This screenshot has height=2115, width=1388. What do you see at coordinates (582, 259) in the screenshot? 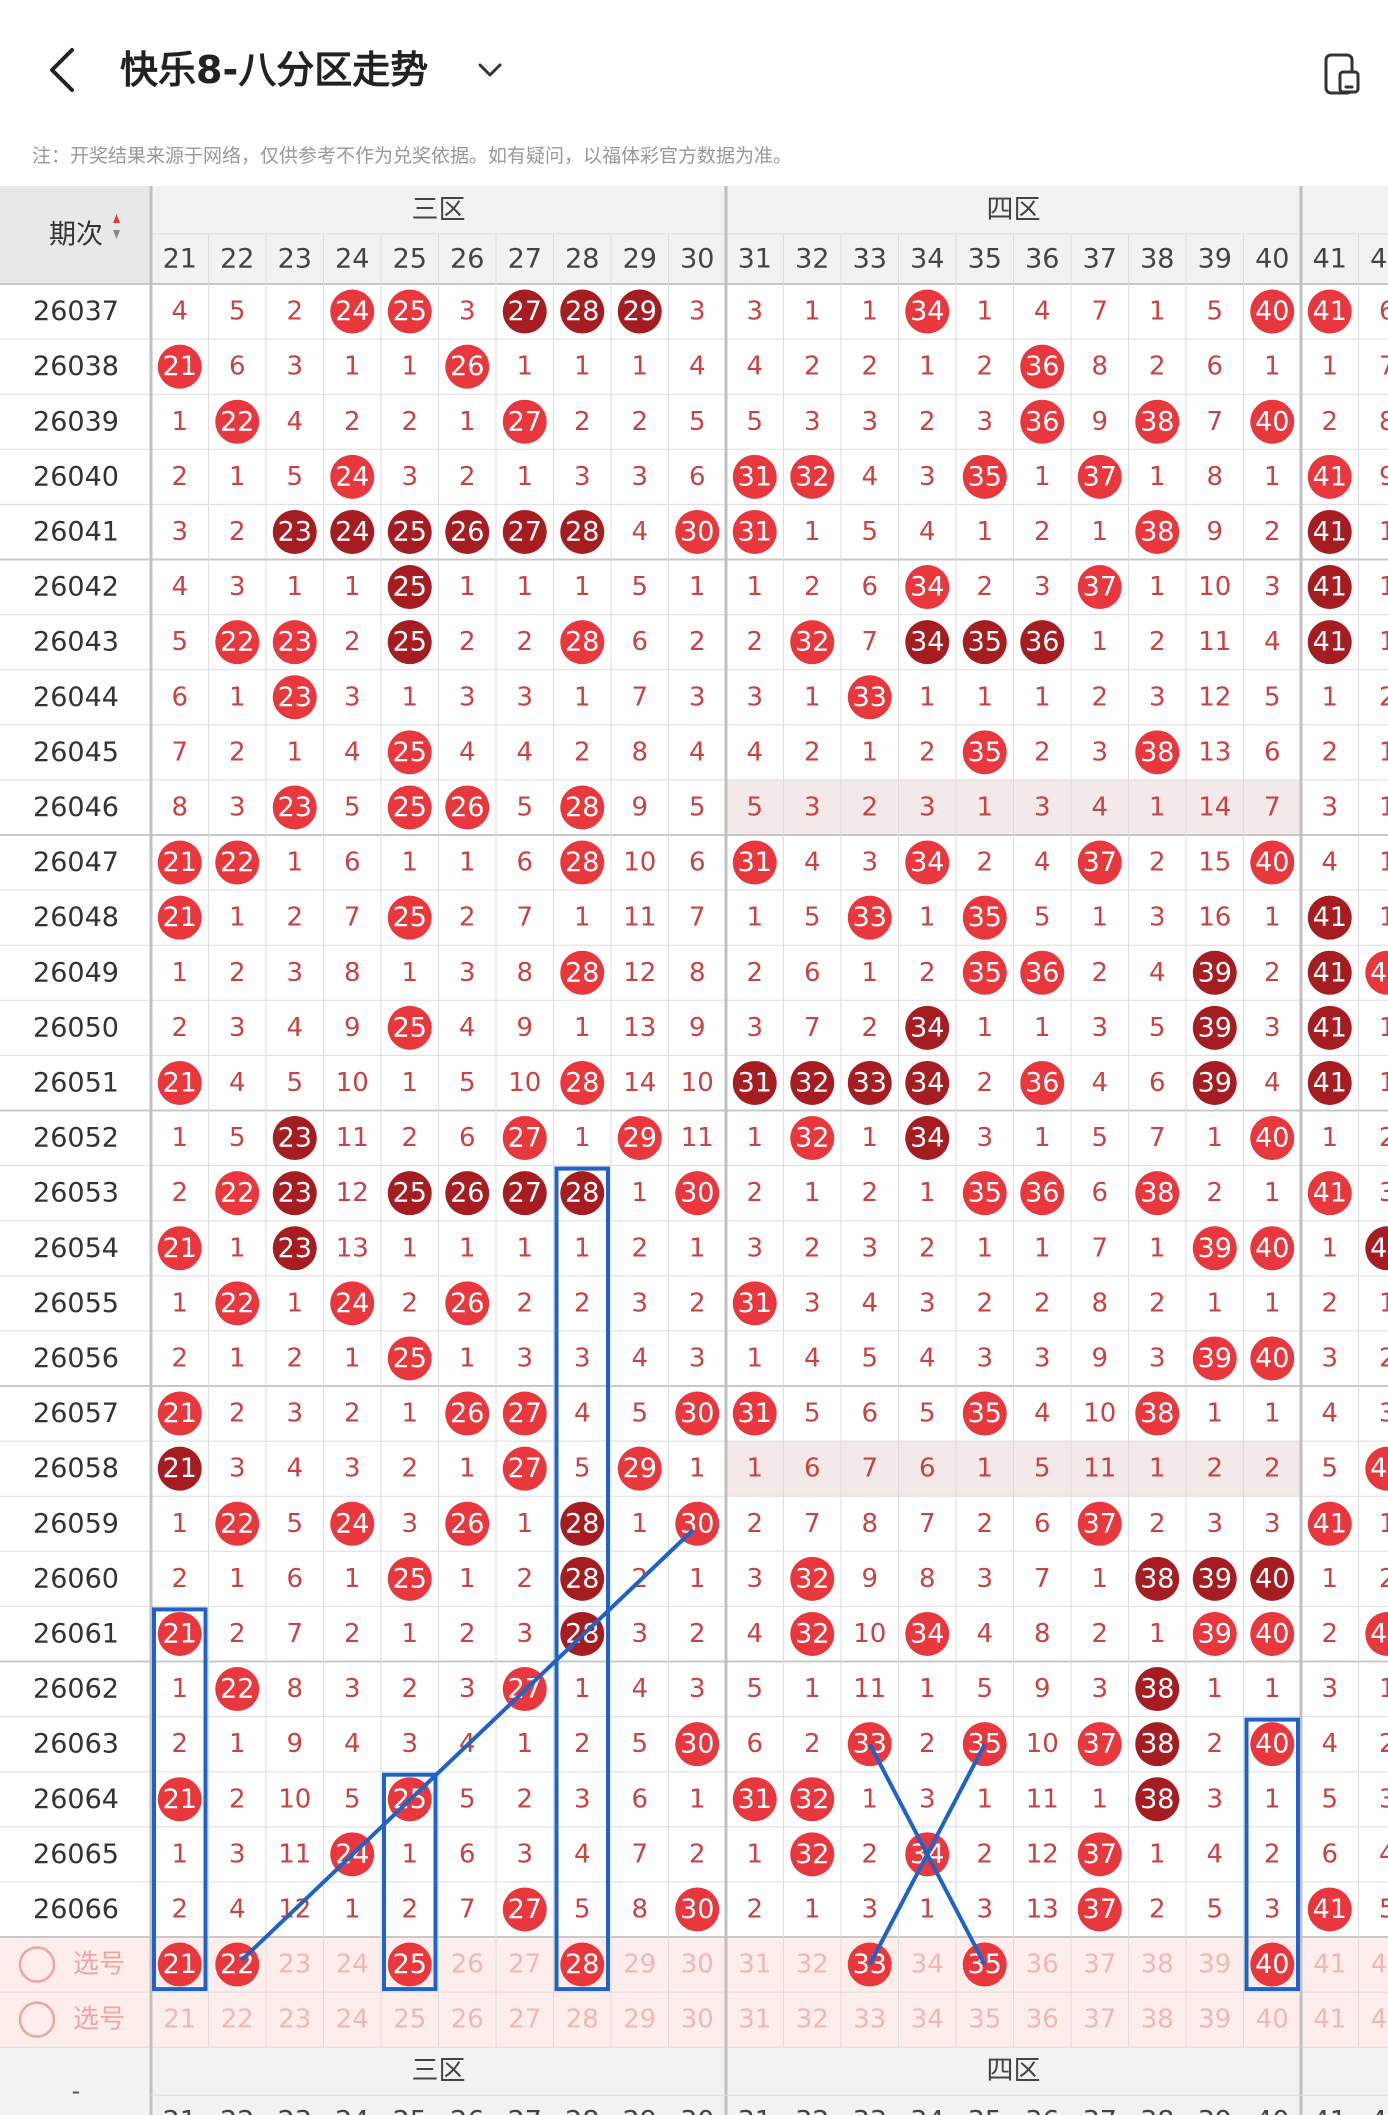
I see `column-header: 28` at bounding box center [582, 259].